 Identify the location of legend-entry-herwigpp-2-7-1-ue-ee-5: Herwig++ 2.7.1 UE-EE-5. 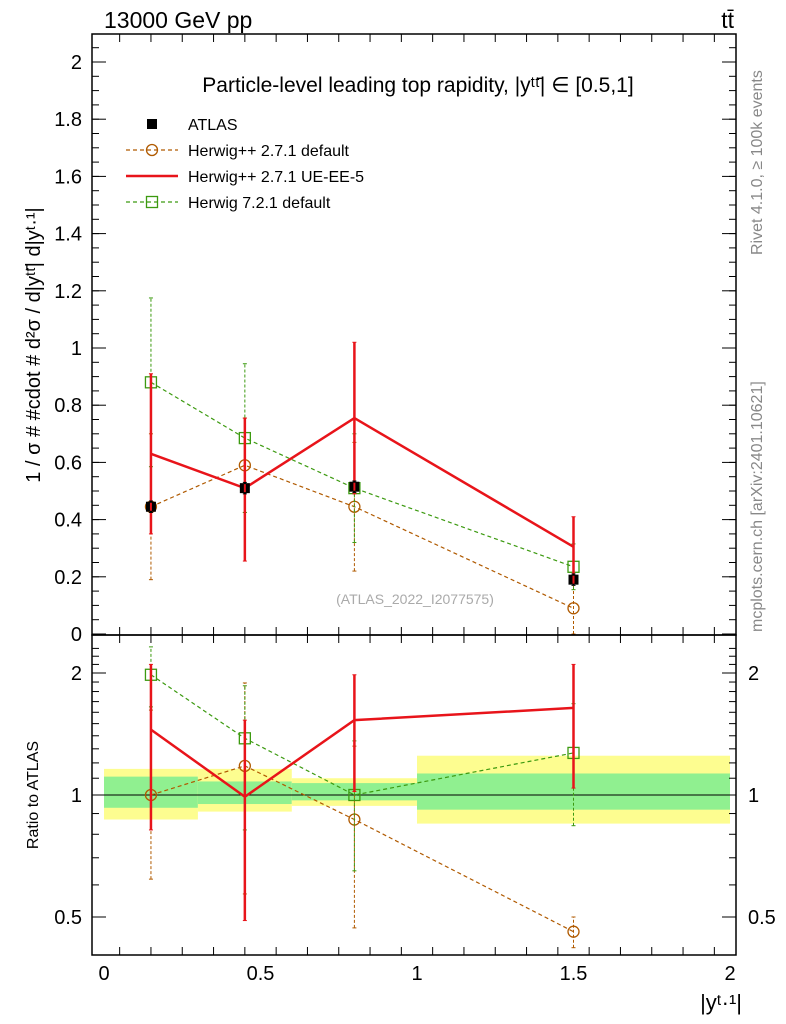
(245, 177).